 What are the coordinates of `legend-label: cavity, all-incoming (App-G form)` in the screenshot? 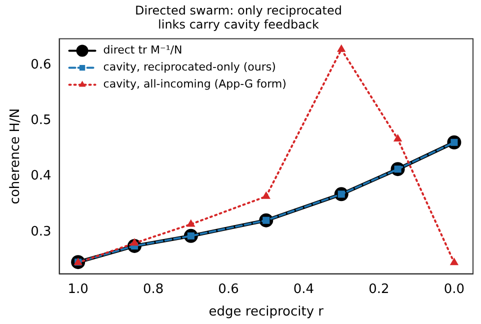 It's located at (194, 84).